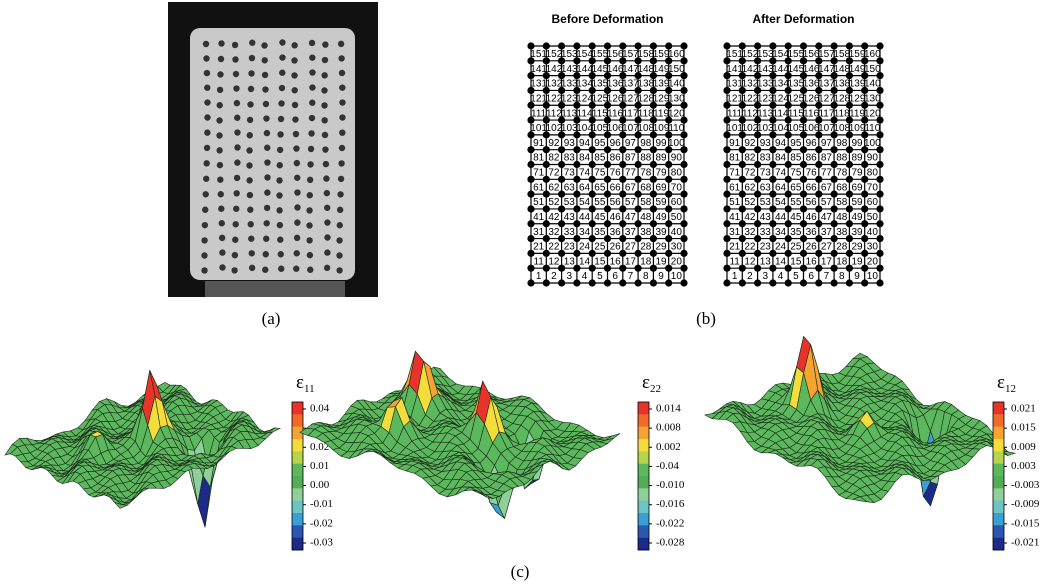  What do you see at coordinates (827, 217) in the screenshot?
I see `node-label: 47` at bounding box center [827, 217].